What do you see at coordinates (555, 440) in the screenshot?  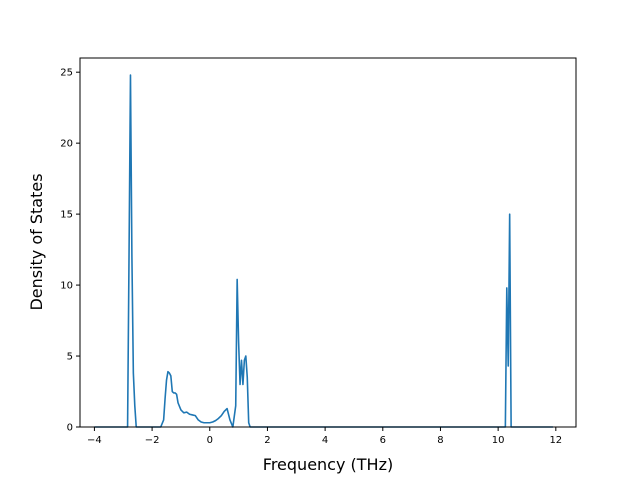 I see `x-tick-label: 12` at bounding box center [555, 440].